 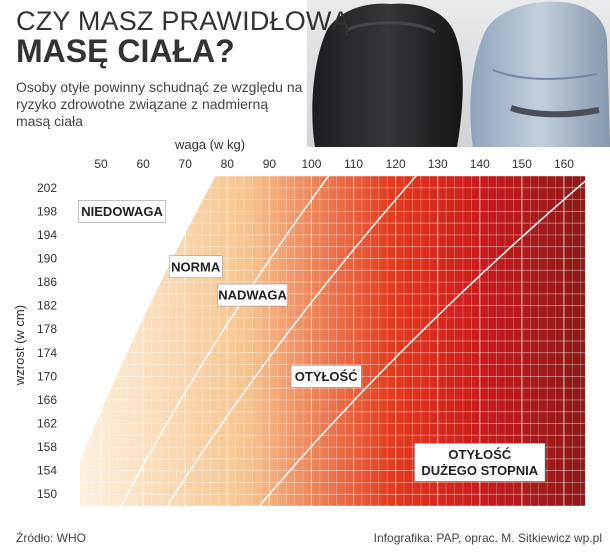 What do you see at coordinates (148, 319) in the screenshot?
I see `bmi-boundary-line` at bounding box center [148, 319].